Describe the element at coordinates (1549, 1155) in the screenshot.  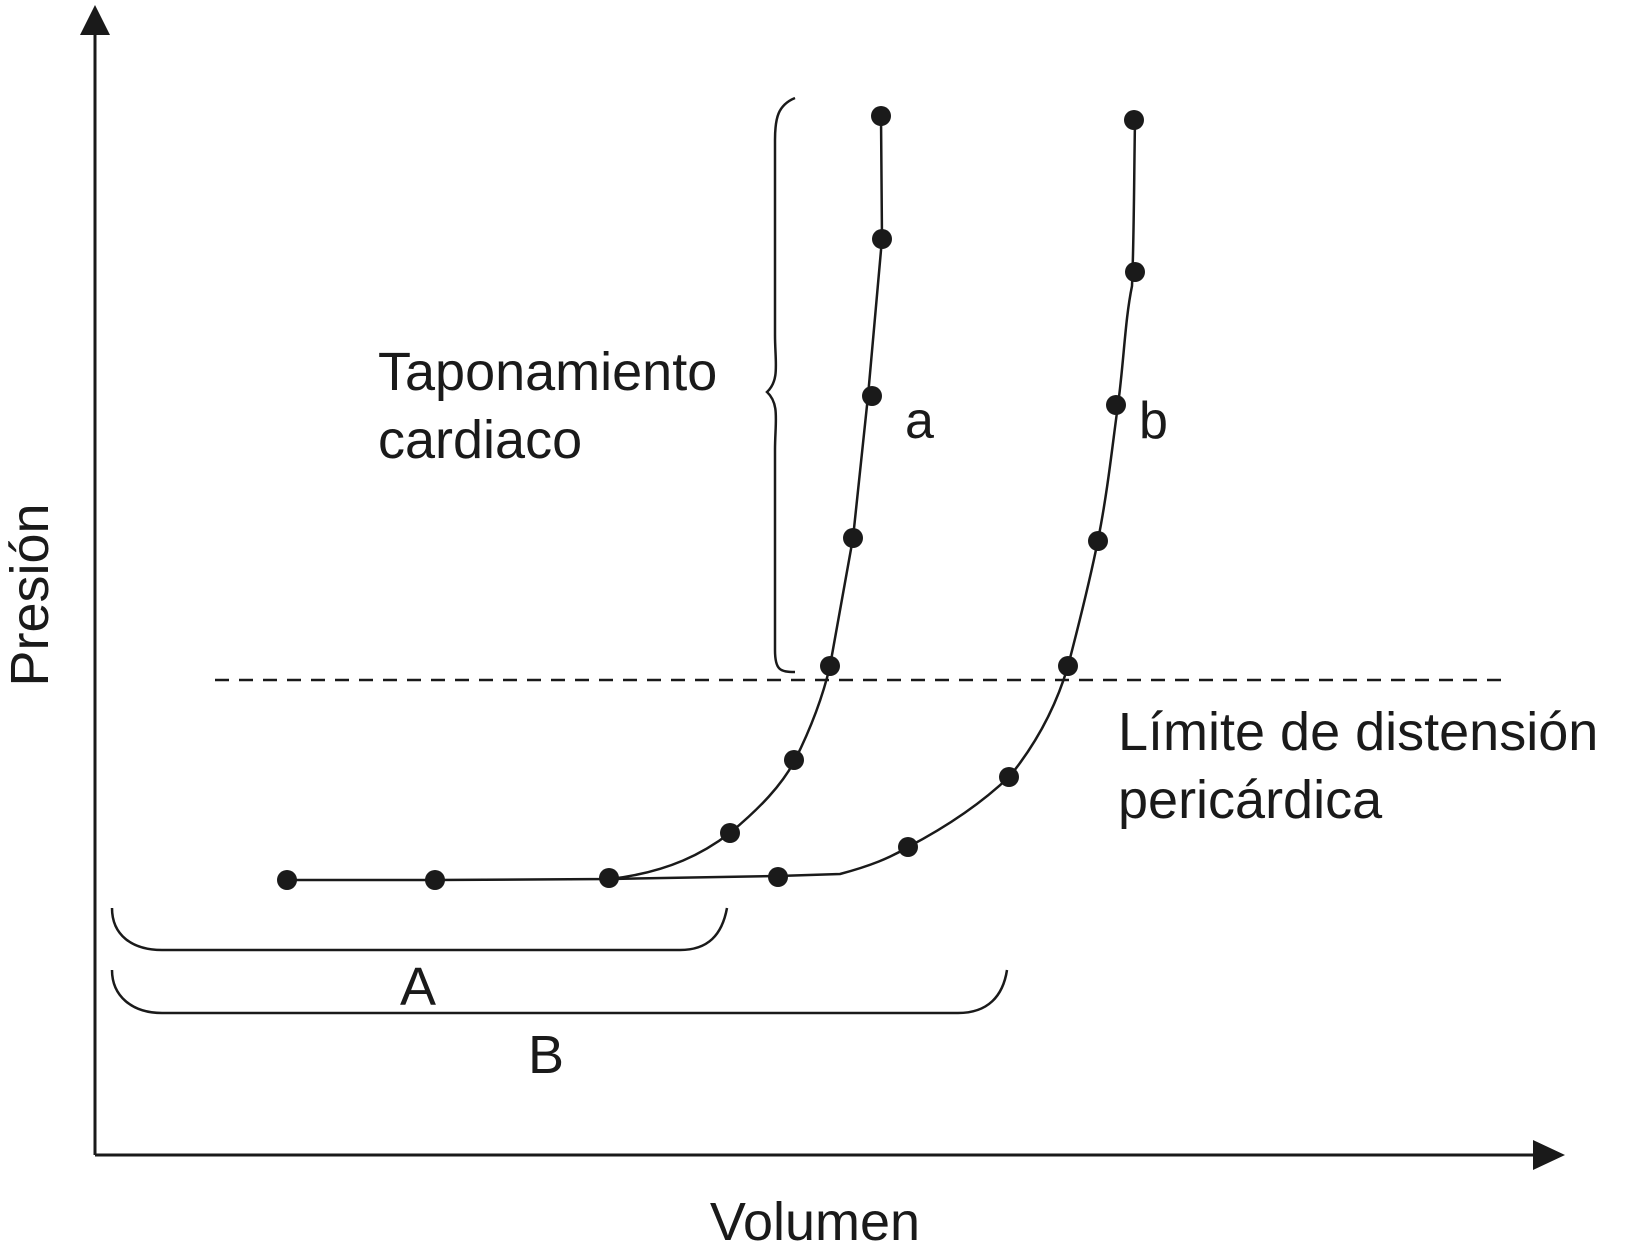
I see `x-axis-arrowhead` at that location.